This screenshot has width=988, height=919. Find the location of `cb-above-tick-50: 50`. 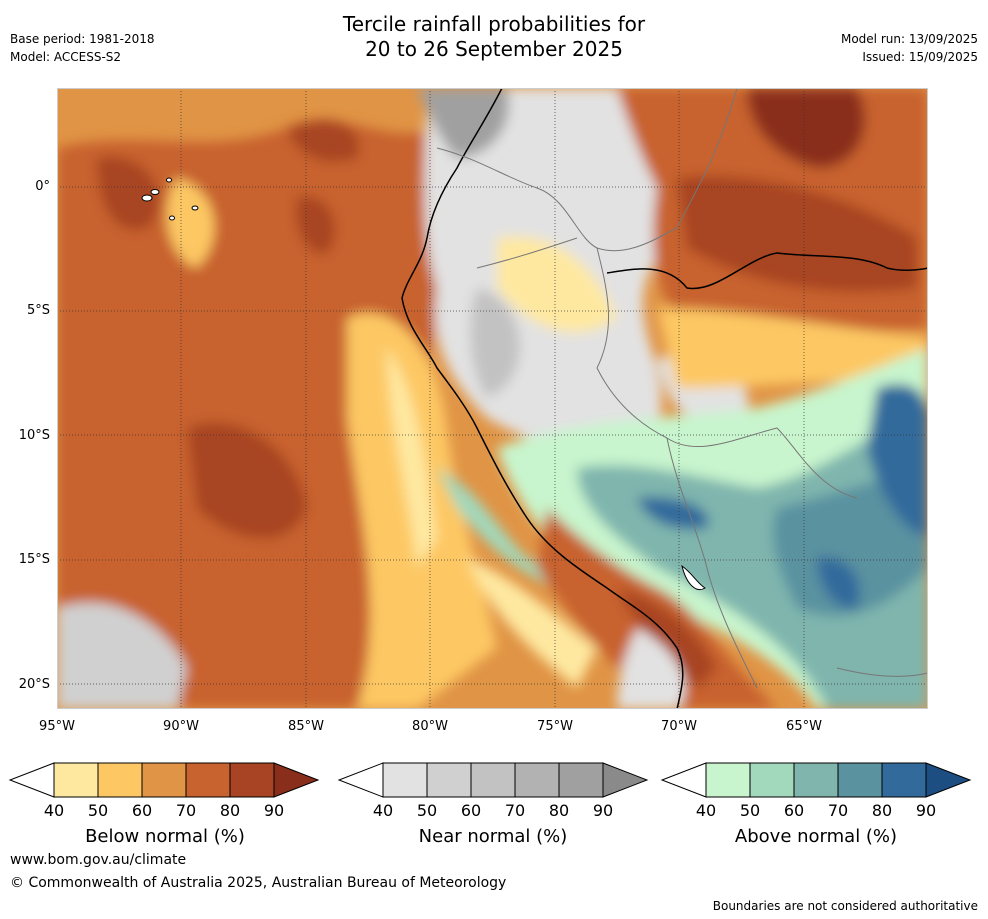

cb-above-tick-50: 50 is located at coordinates (750, 810).